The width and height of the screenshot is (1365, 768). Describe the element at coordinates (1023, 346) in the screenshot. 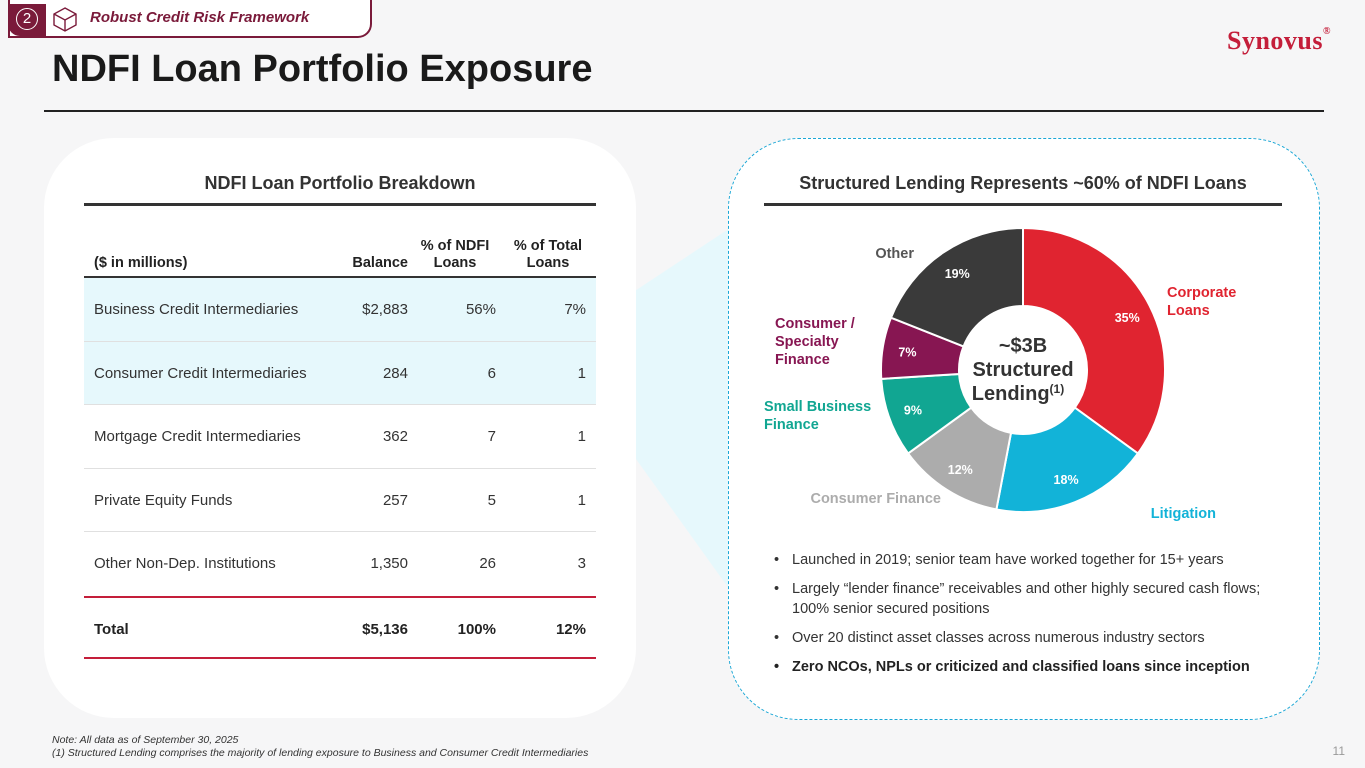

I see `donut-center-amount: ~$3B` at that location.